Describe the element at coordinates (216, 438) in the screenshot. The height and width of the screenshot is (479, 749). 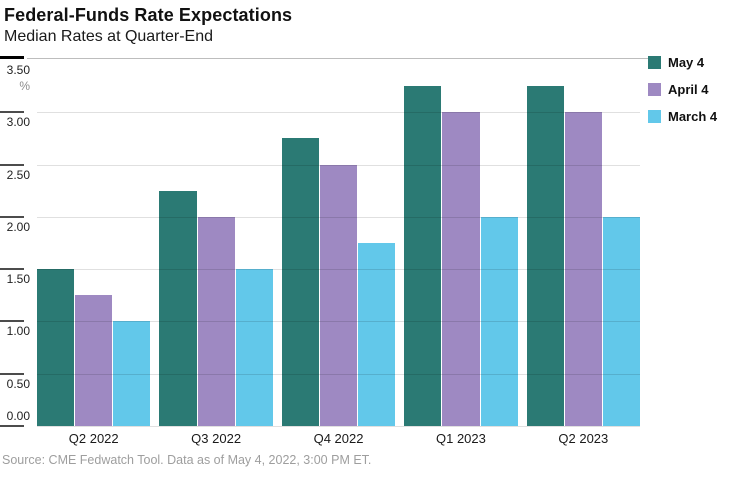
I see `x-axis-label: Q3 2022` at that location.